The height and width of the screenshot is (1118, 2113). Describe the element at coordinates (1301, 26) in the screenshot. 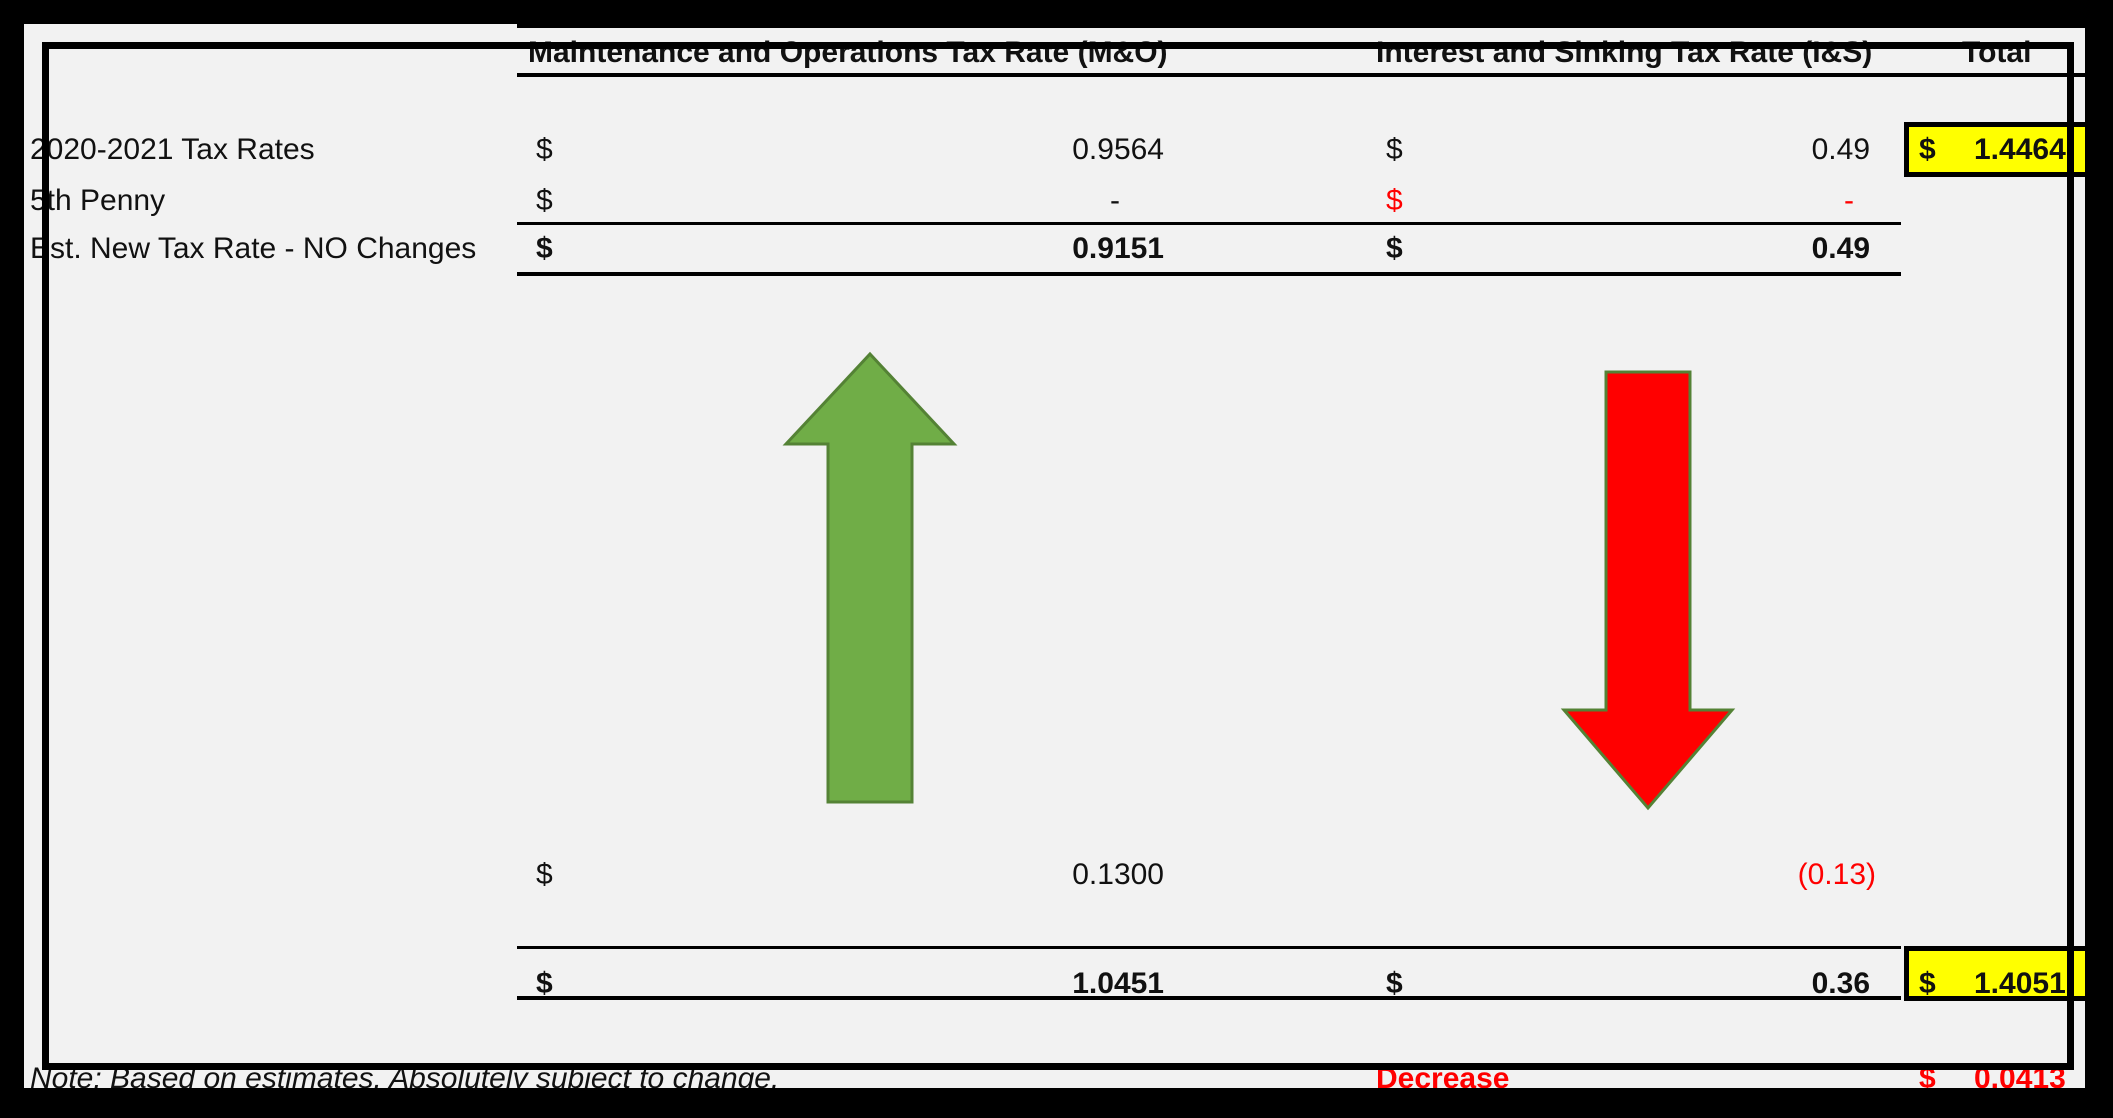

I see `header-top-rule` at that location.